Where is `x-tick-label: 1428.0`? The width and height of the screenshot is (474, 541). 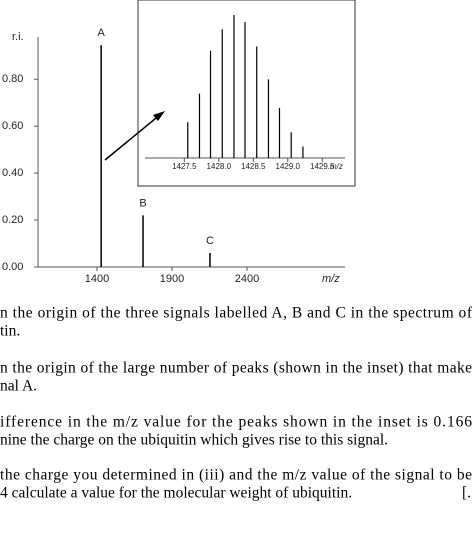
x-tick-label: 1428.0 is located at coordinates (219, 166).